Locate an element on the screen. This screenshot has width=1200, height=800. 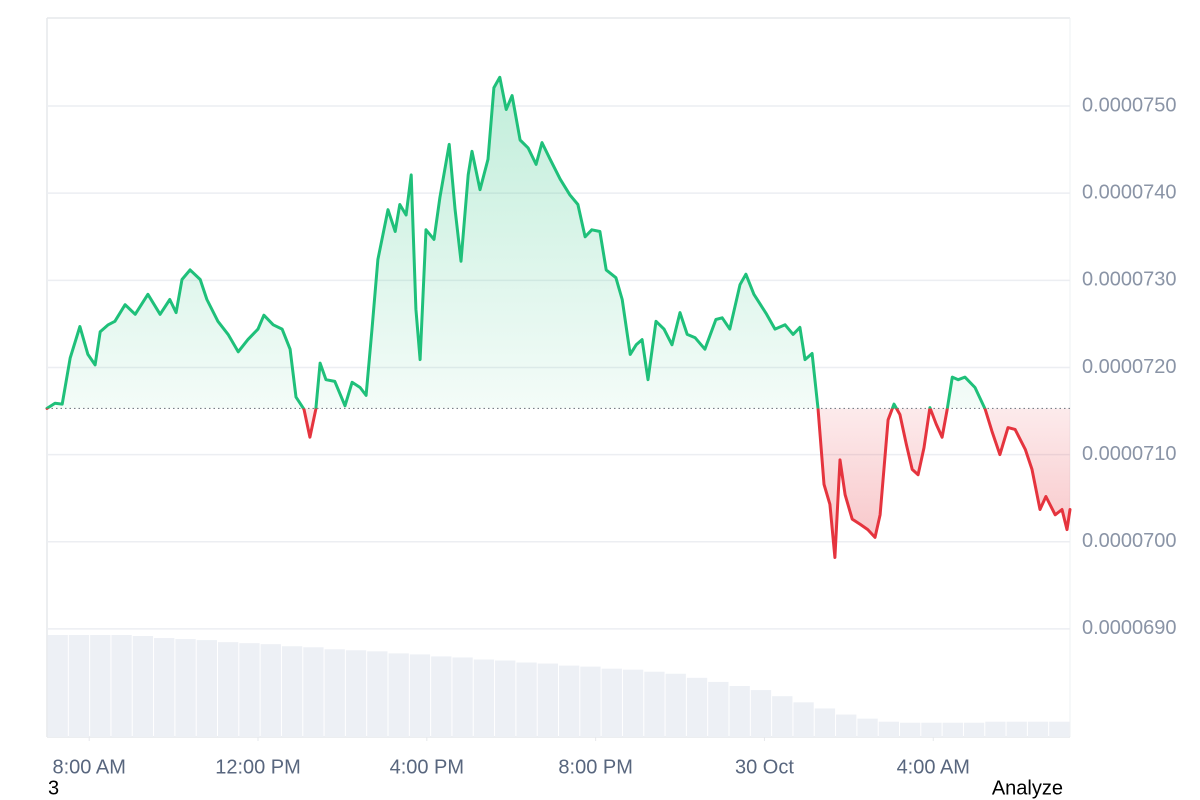
x-tick-label: 4:00 AM is located at coordinates (933, 767).